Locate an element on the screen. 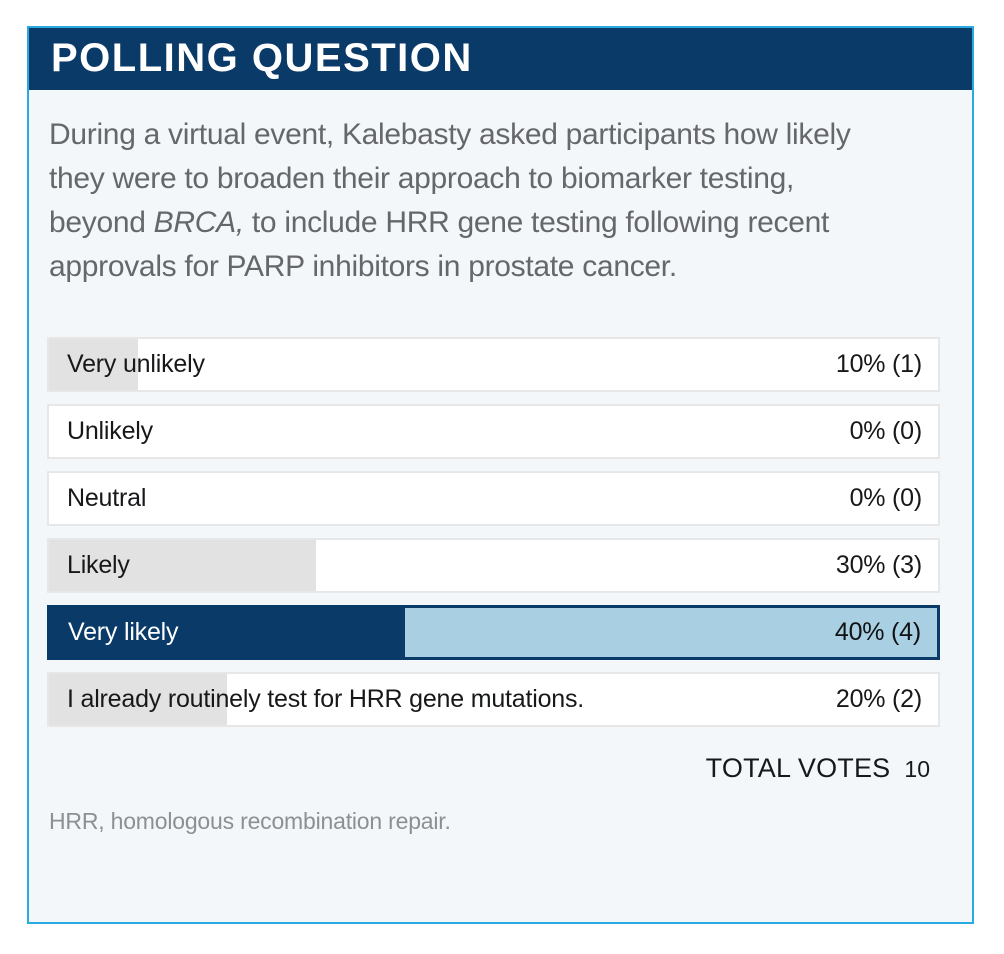 The width and height of the screenshot is (1004, 954). total-votes-label: TOTAL VOTES is located at coordinates (798, 768).